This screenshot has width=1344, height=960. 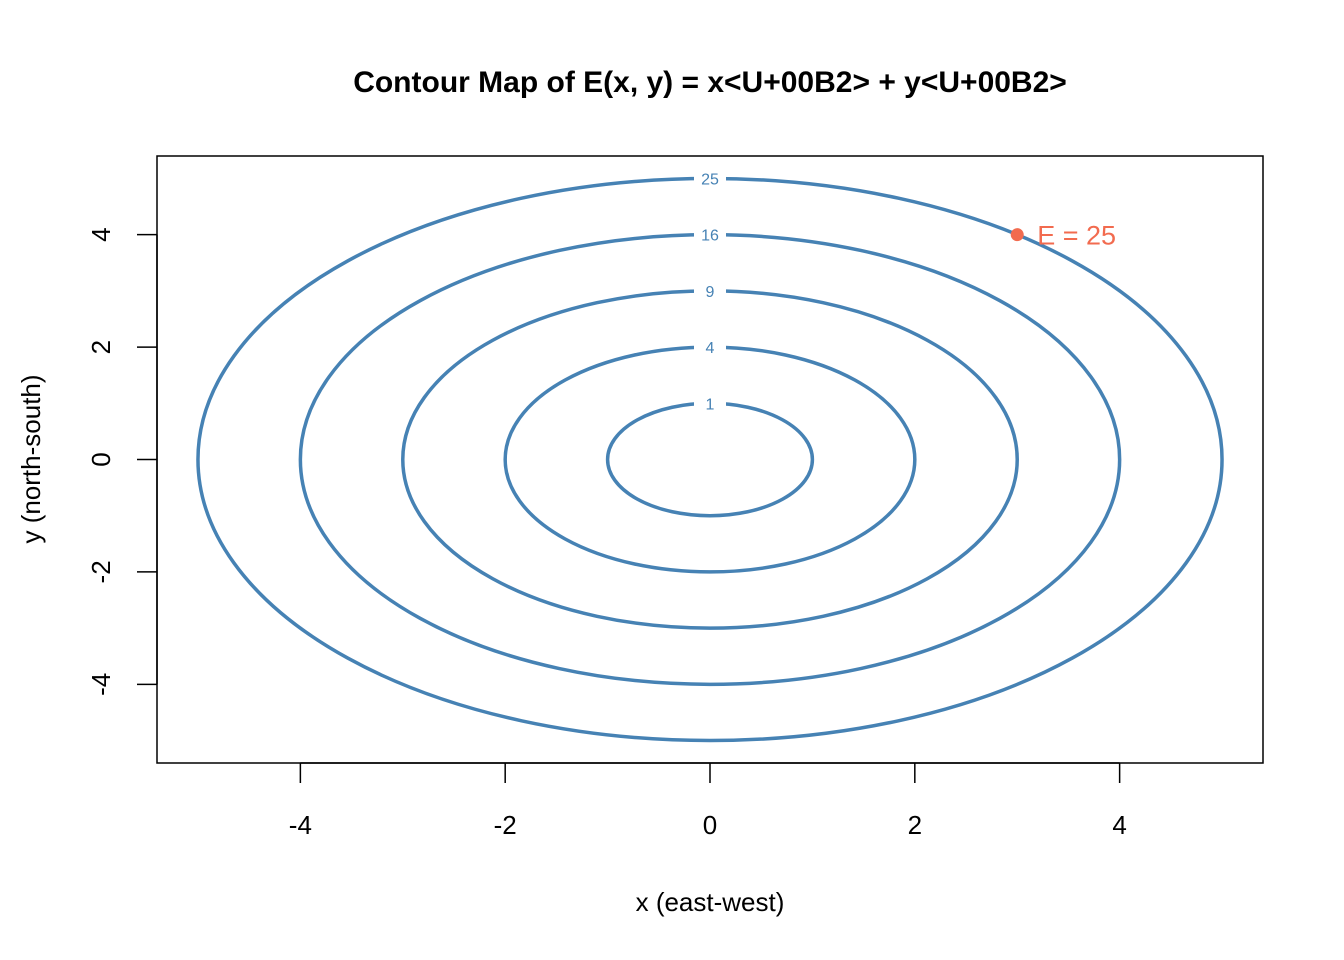 What do you see at coordinates (300, 825) in the screenshot?
I see `x-tick-label: -4` at bounding box center [300, 825].